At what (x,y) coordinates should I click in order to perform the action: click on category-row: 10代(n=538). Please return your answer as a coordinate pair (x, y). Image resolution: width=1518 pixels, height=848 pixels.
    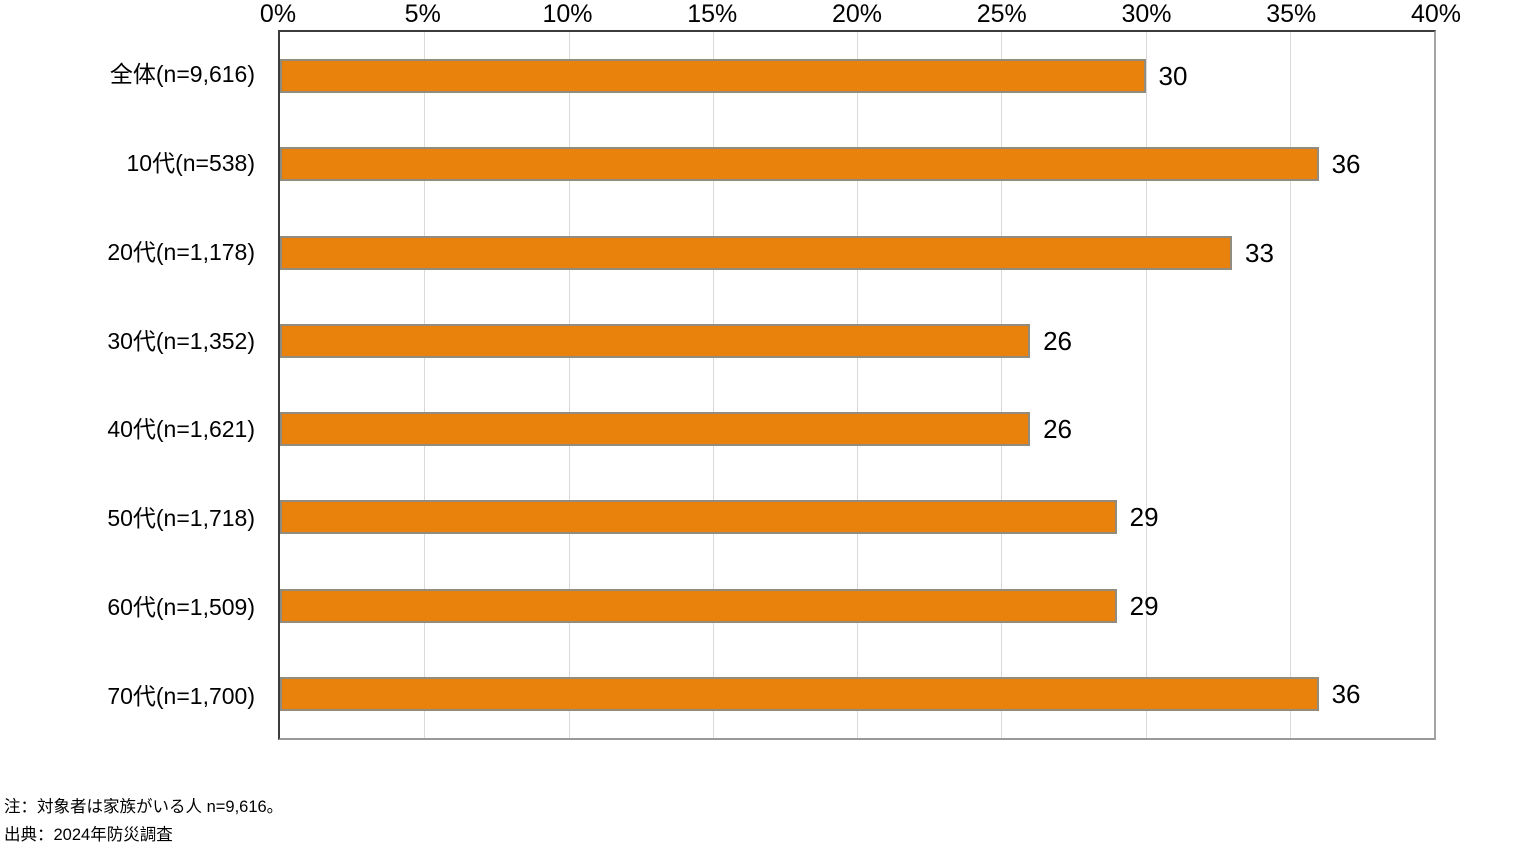
    Looking at the image, I should click on (128, 163).